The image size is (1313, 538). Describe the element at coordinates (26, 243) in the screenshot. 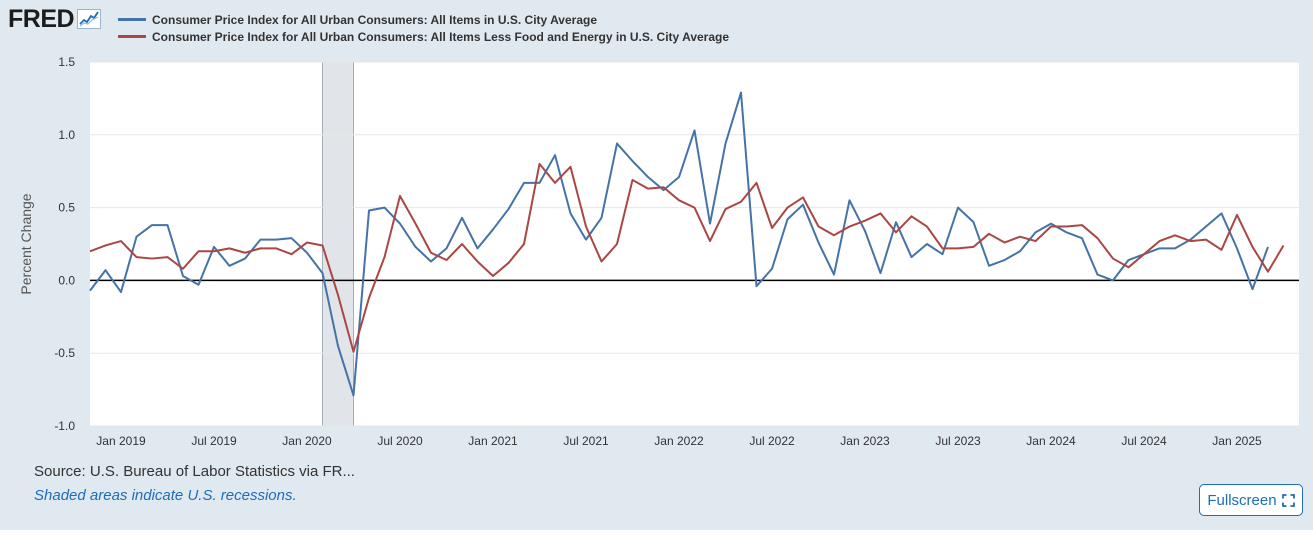

I see `y-axis-label: Percent Change` at that location.